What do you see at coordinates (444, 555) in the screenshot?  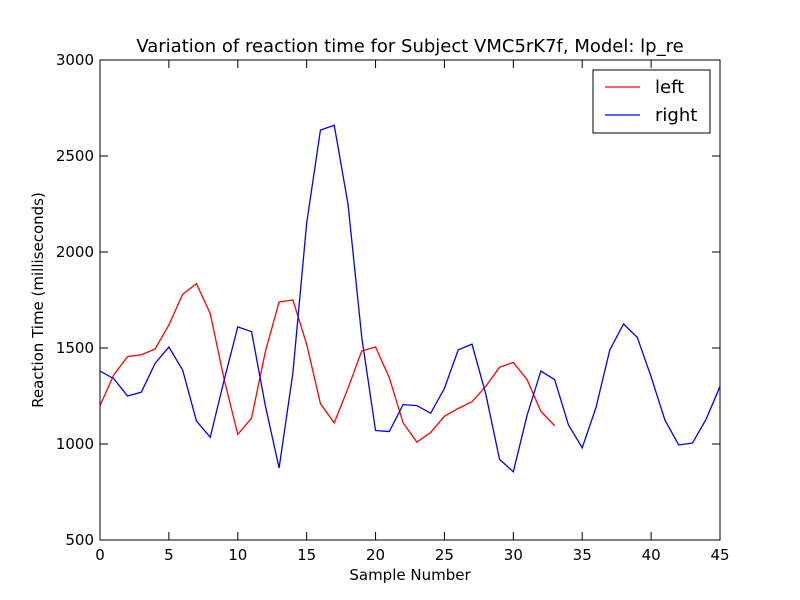 I see `x-tick-label: 25` at bounding box center [444, 555].